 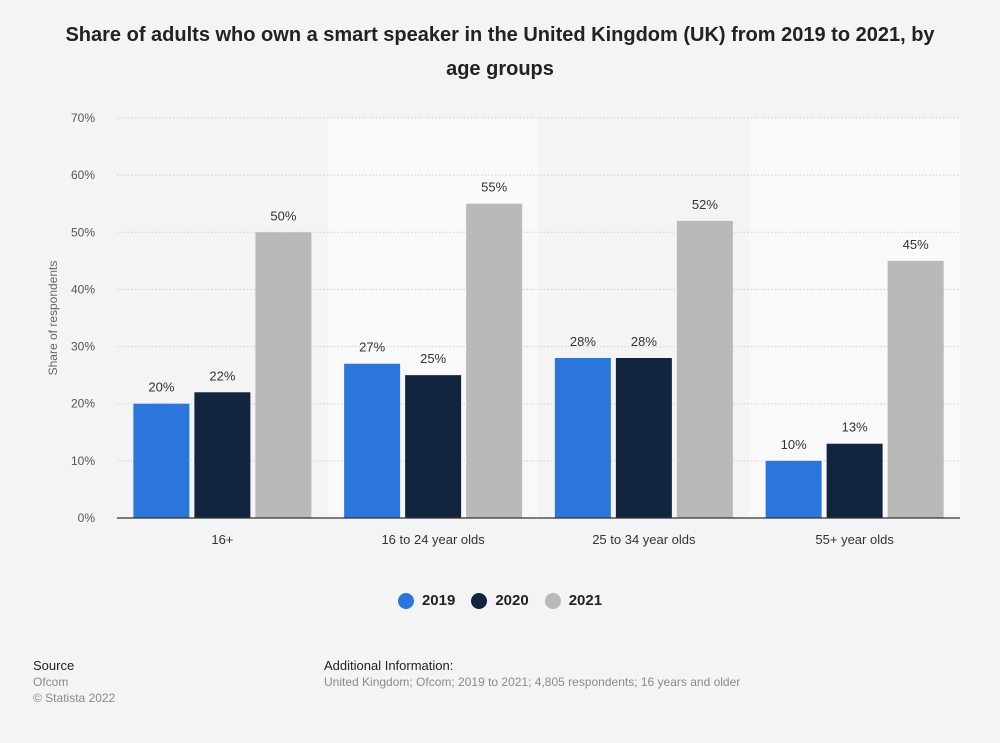 What do you see at coordinates (83, 461) in the screenshot?
I see `y-tick-label: 10%` at bounding box center [83, 461].